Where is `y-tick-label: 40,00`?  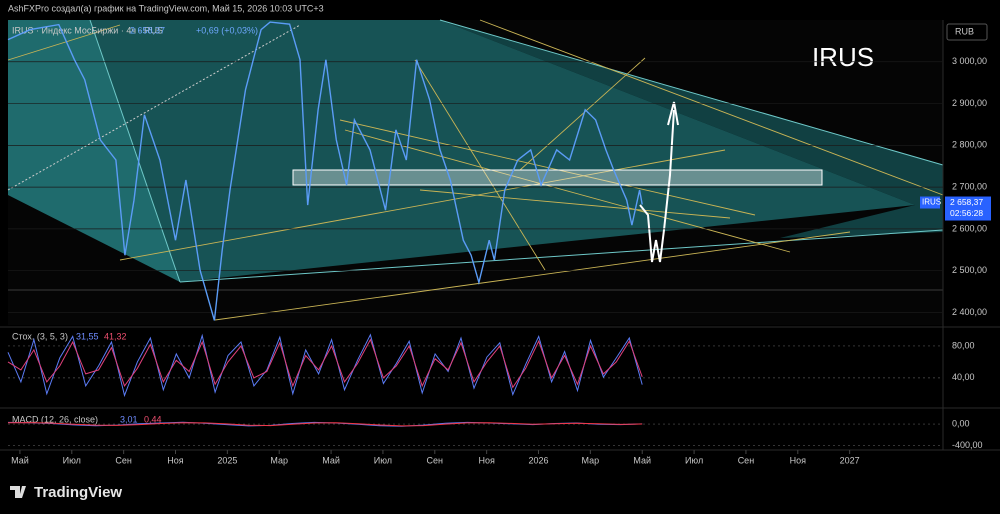 y-tick-label: 40,00 is located at coordinates (963, 377).